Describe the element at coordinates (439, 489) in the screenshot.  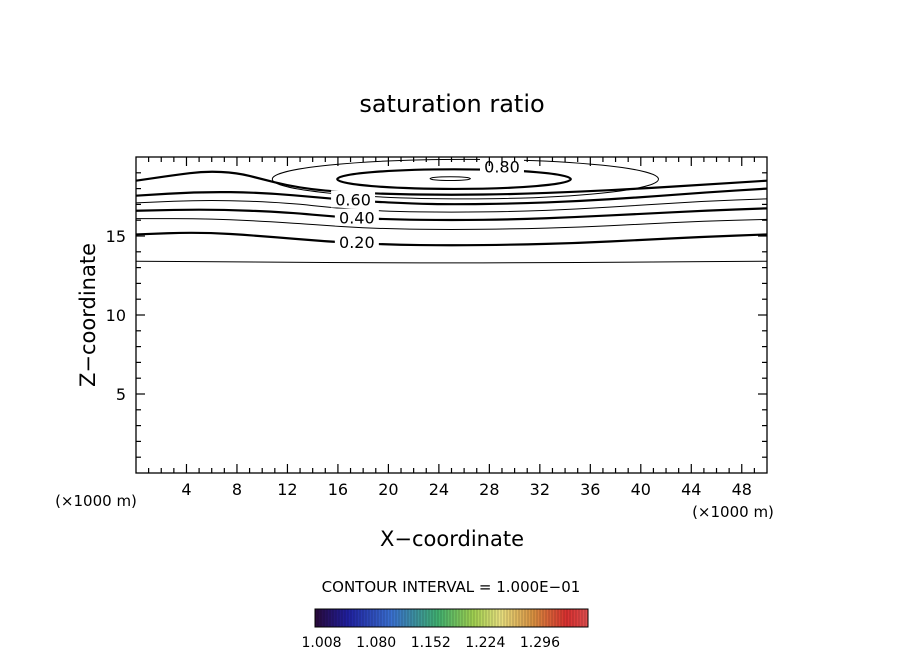
I see `x-tick-label: 24` at that location.